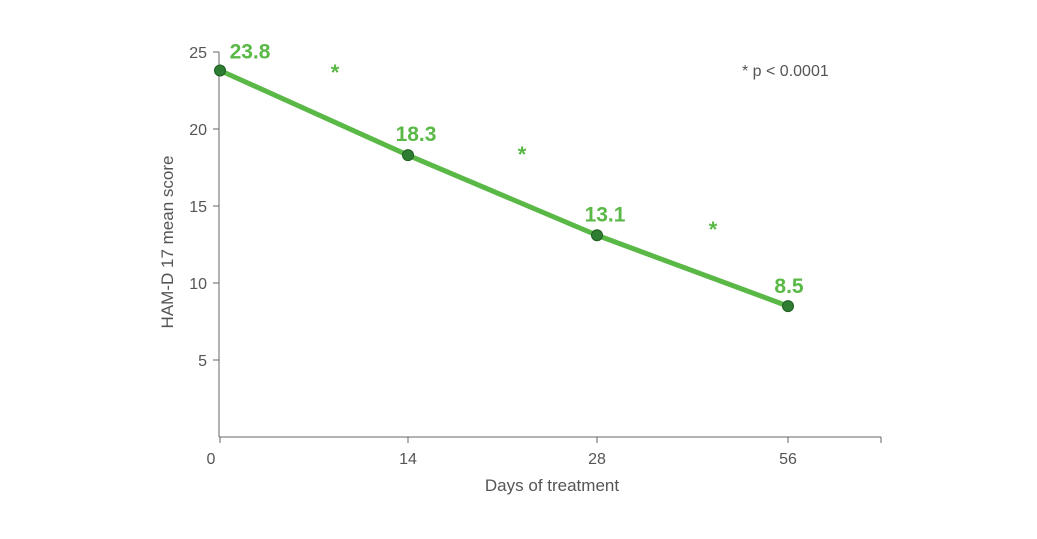 Image resolution: width=1037 pixels, height=539 pixels. Describe the element at coordinates (211, 459) in the screenshot. I see `x-tick-label: 0` at that location.